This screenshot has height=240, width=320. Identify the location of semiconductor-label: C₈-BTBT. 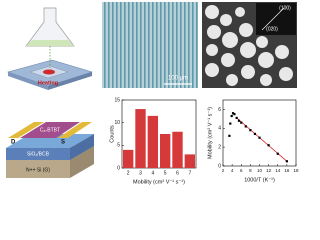
(50, 130).